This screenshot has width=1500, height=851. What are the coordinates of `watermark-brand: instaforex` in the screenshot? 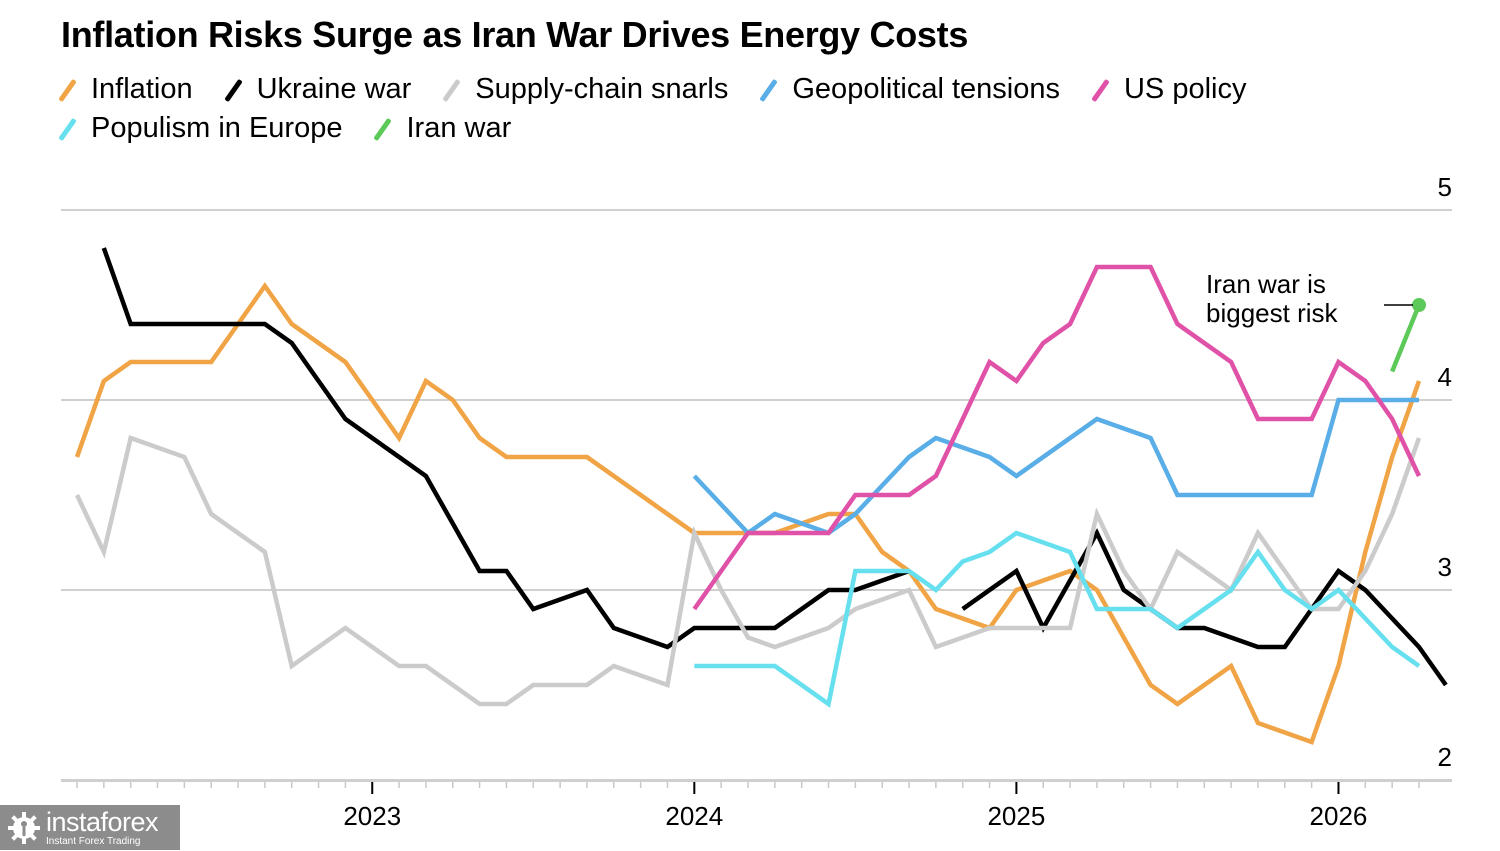 It's located at (102, 821).